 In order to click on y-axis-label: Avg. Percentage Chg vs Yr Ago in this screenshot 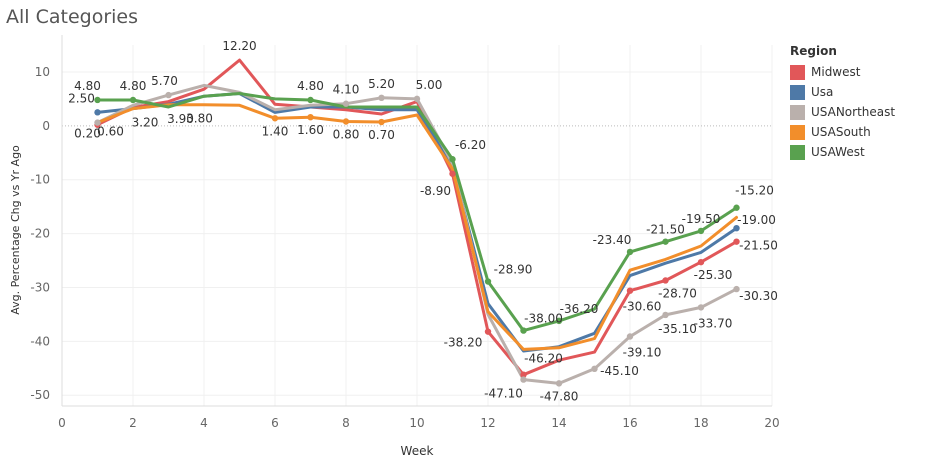, I will do `click(15, 230)`.